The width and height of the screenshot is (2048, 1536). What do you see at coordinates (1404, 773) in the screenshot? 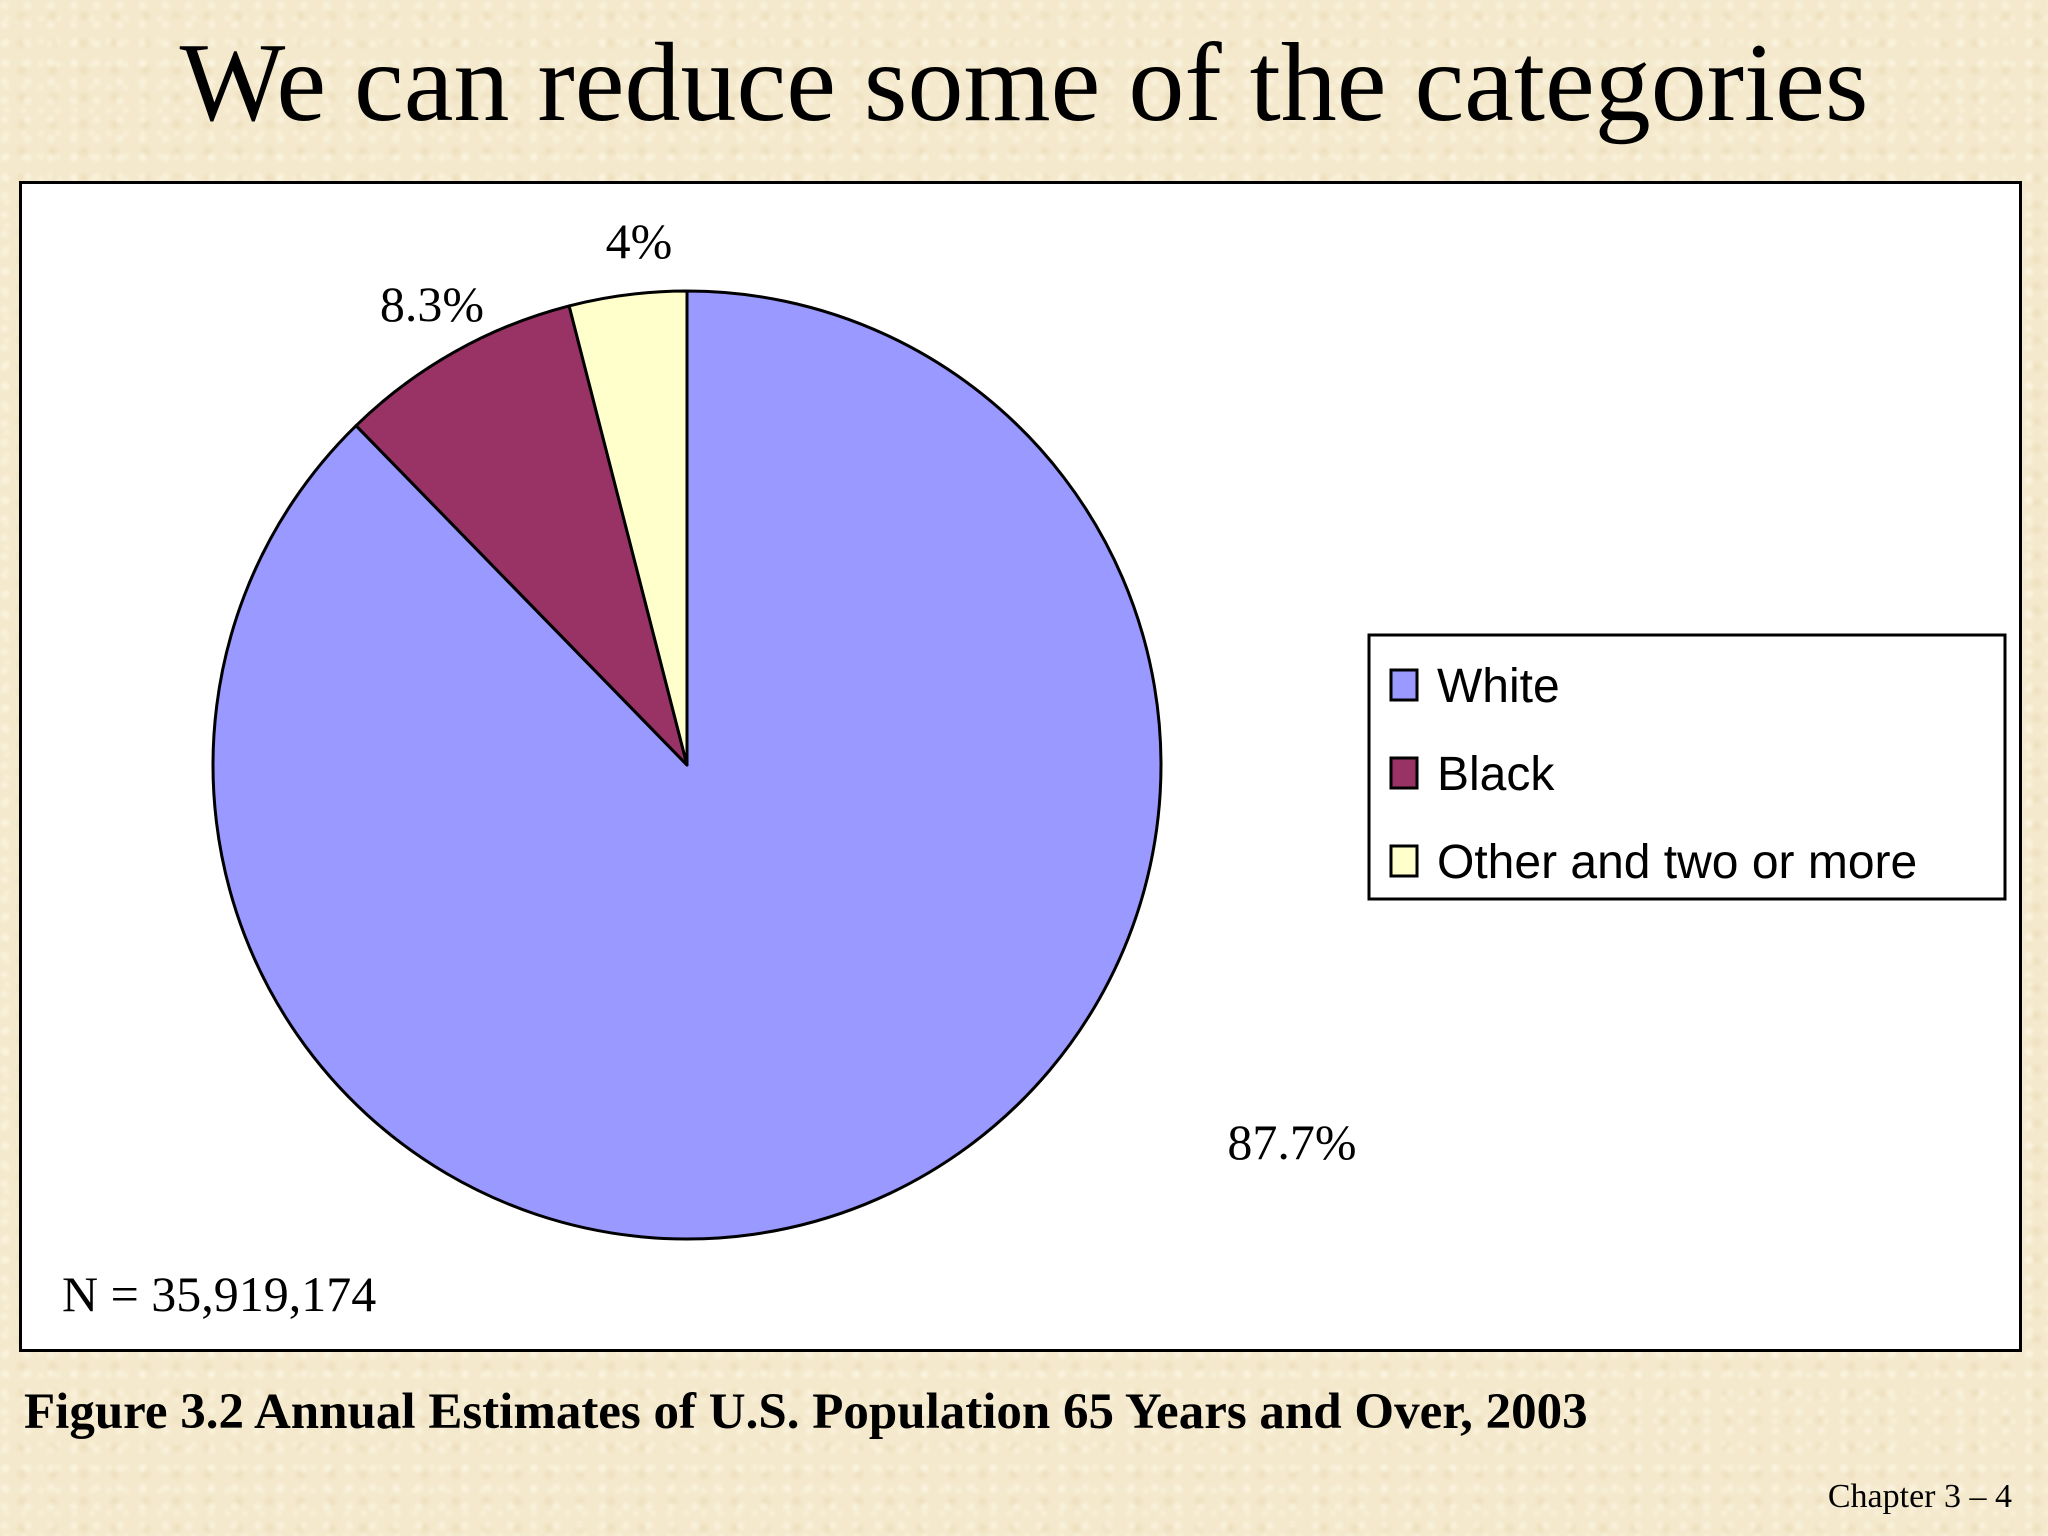
I see `legend-swatch-black` at bounding box center [1404, 773].